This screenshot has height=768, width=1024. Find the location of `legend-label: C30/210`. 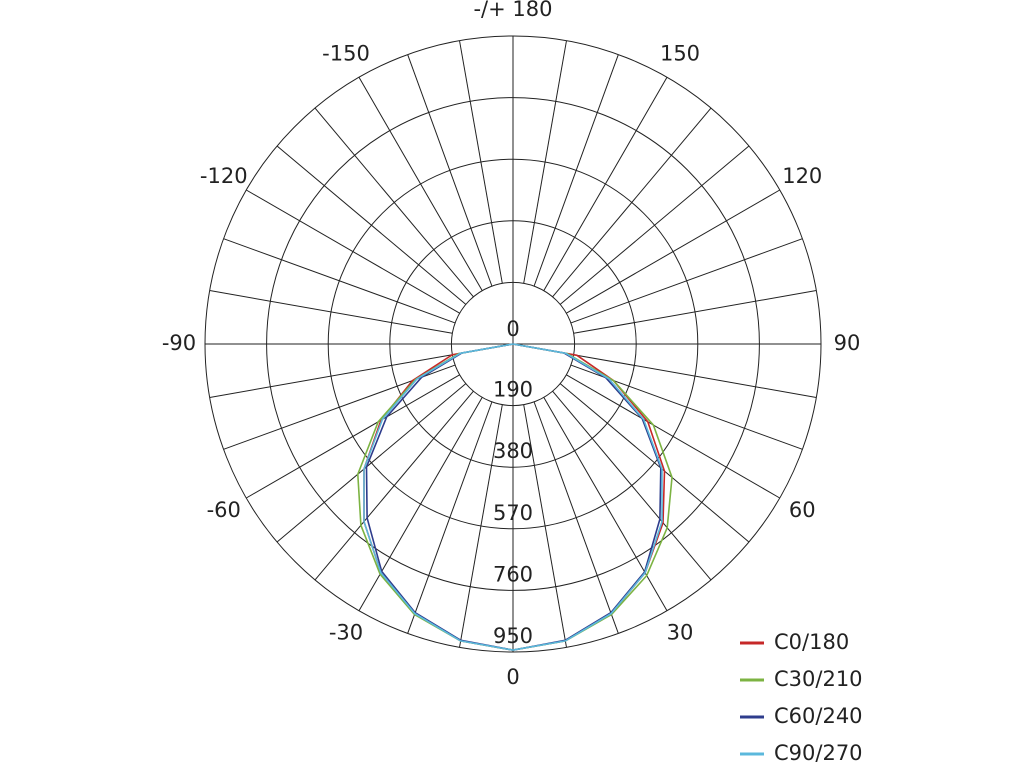

legend-label: C30/210 is located at coordinates (818, 679).